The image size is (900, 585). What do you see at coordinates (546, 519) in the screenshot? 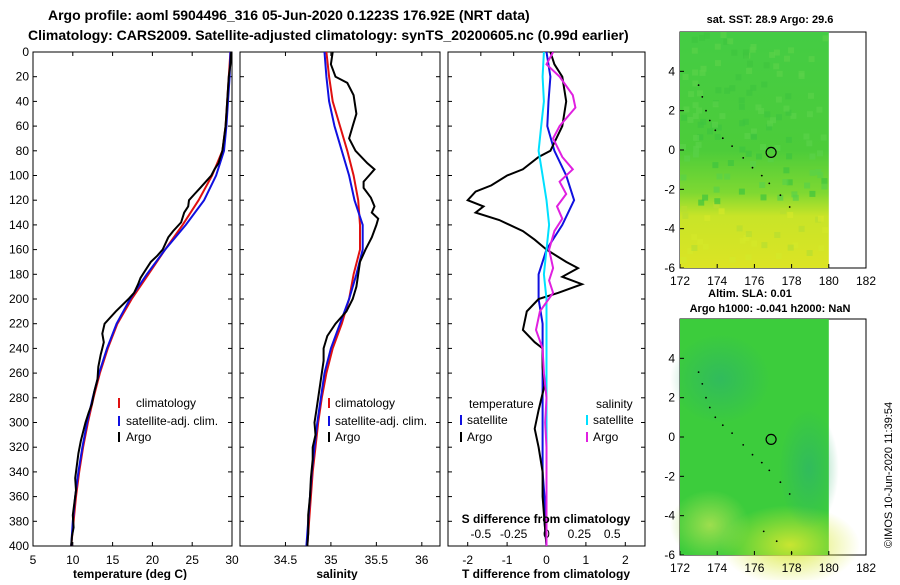
I see `difference-top-label: S difference from climatology` at bounding box center [546, 519].